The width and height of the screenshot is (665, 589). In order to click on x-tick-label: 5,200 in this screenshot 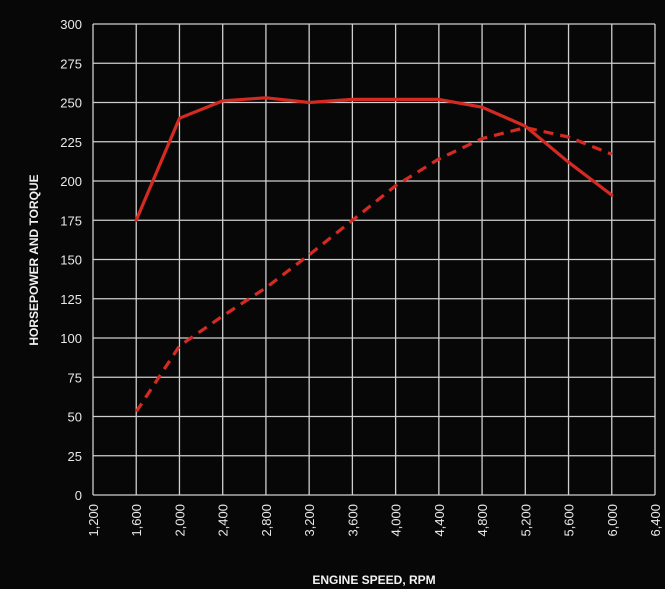, I will do `click(525, 520)`.